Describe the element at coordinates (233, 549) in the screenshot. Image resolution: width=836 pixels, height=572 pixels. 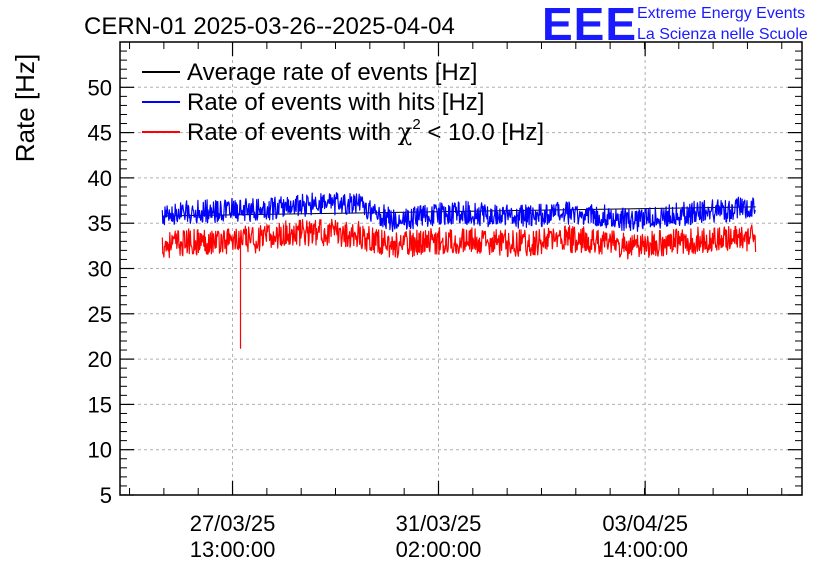
I see `x-tick-time-label: 13:00:00` at that location.